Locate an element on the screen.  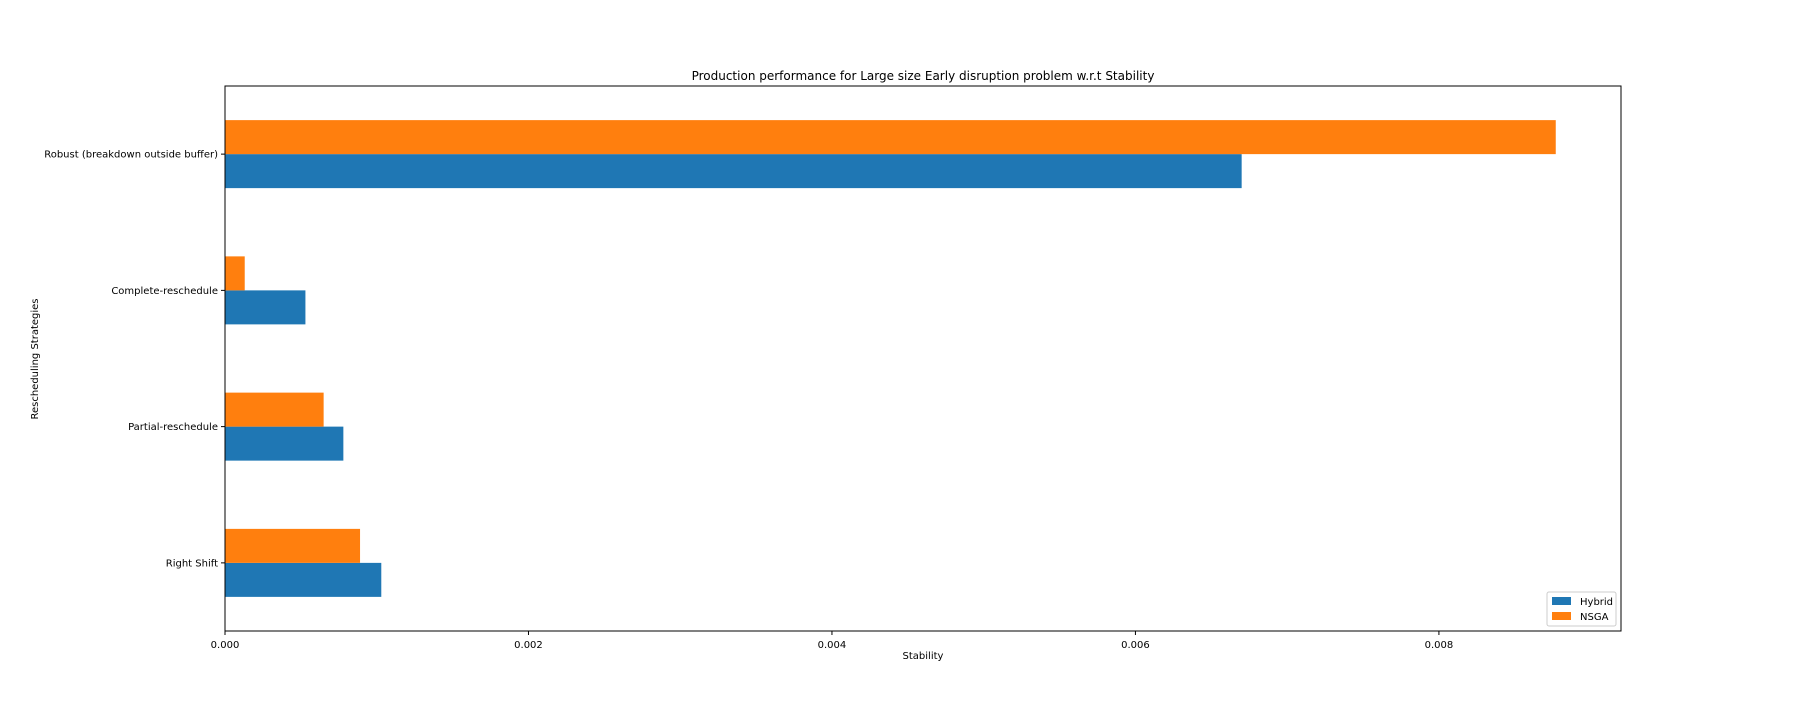
x-axis-label: Stability is located at coordinates (923, 656).